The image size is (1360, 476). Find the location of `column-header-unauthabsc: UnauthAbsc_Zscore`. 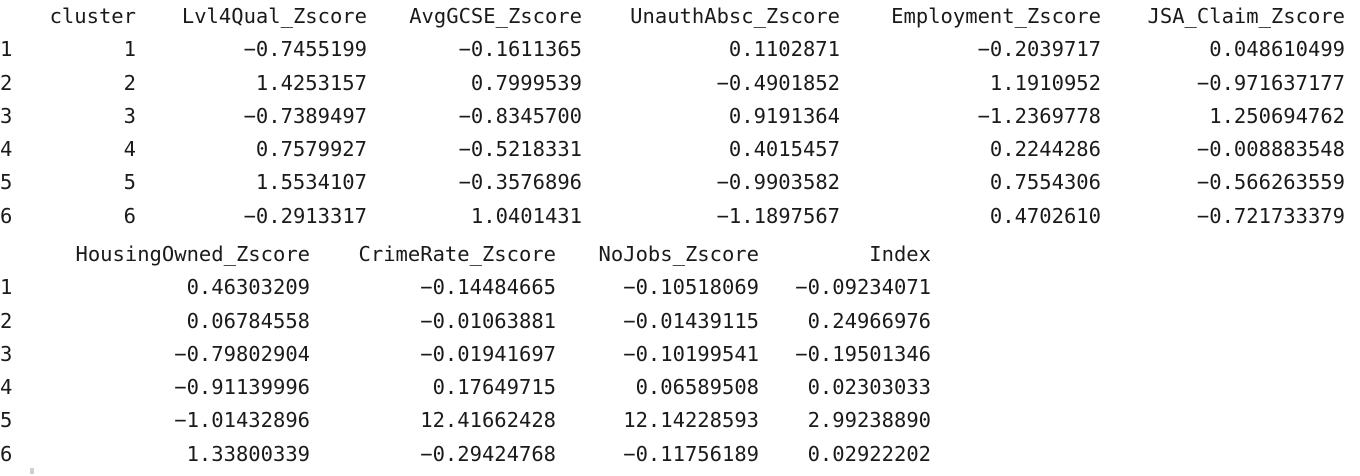

column-header-unauthabsc: UnauthAbsc_Zscore is located at coordinates (735, 16).